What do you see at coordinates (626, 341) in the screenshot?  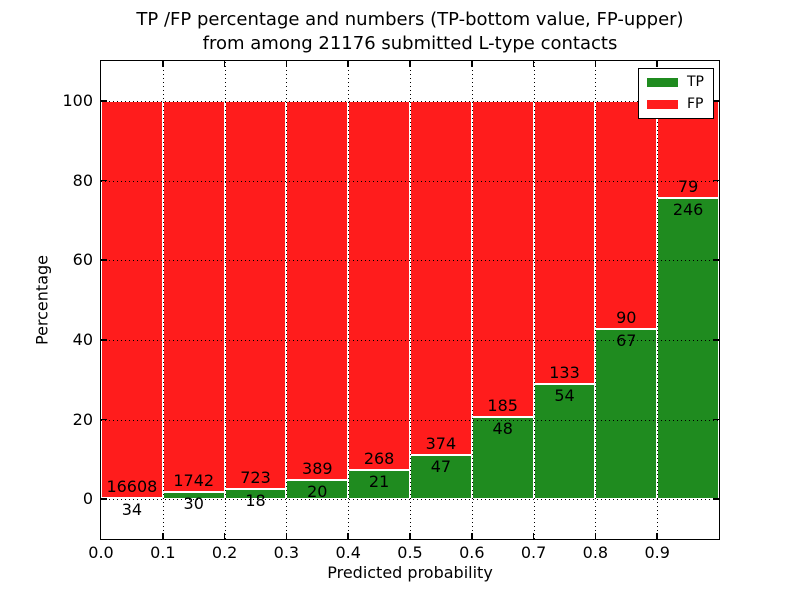 I see `tp-count-label-8: 67` at bounding box center [626, 341].